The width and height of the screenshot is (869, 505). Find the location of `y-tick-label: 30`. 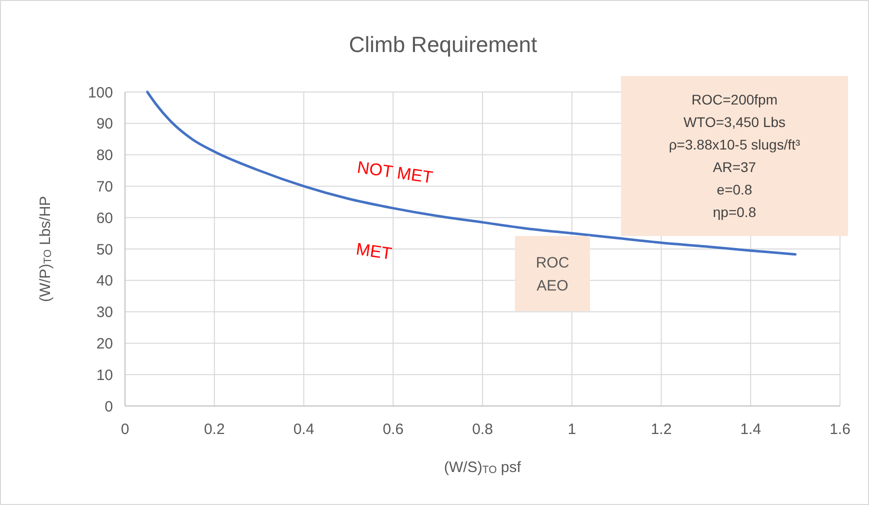

y-tick-label: 30 is located at coordinates (104, 313).